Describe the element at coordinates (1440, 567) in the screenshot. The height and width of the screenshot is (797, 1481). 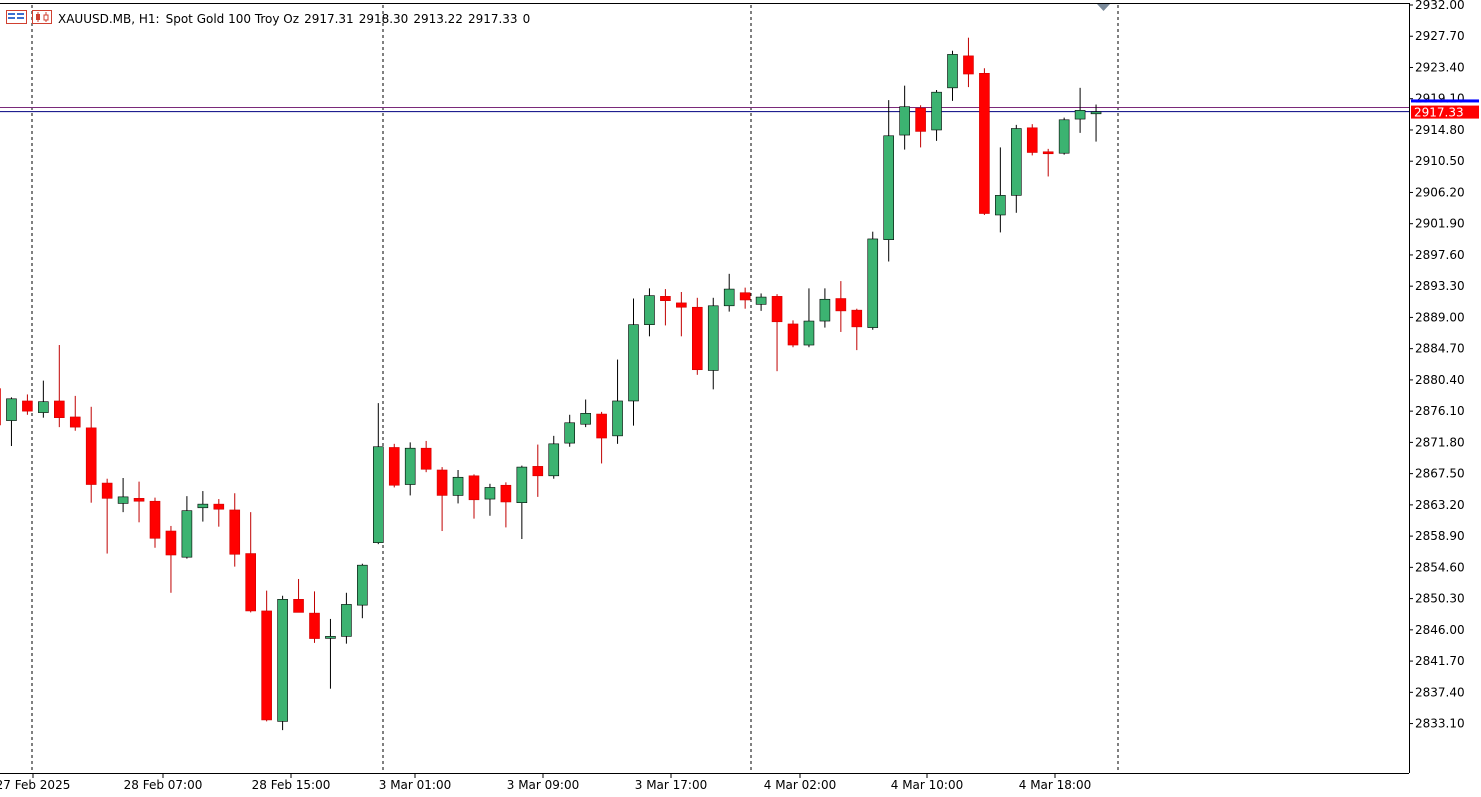
I see `y-tick-label: 2854.60` at that location.